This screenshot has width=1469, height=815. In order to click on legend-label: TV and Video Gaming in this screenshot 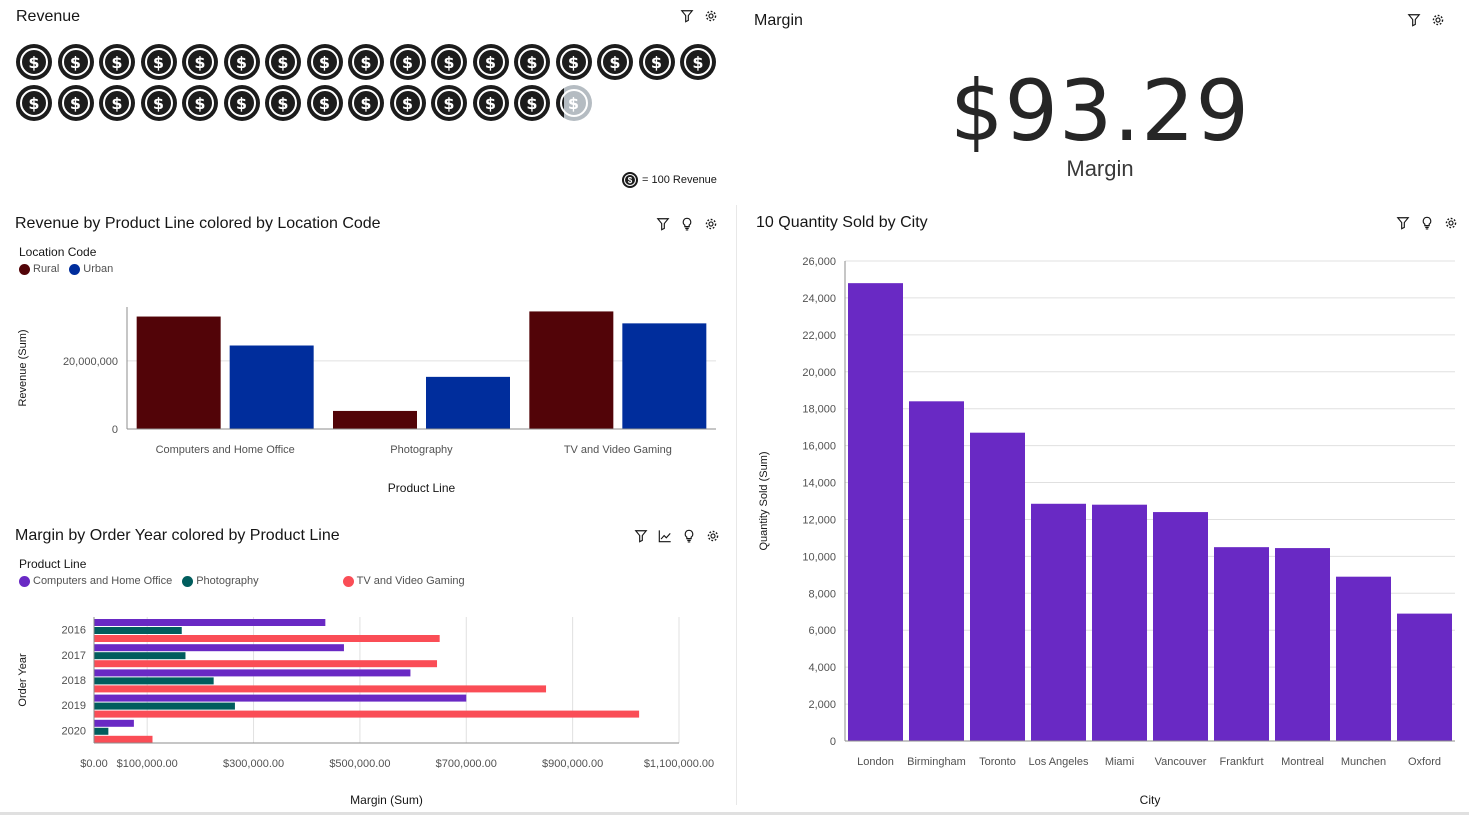, I will do `click(410, 581)`.